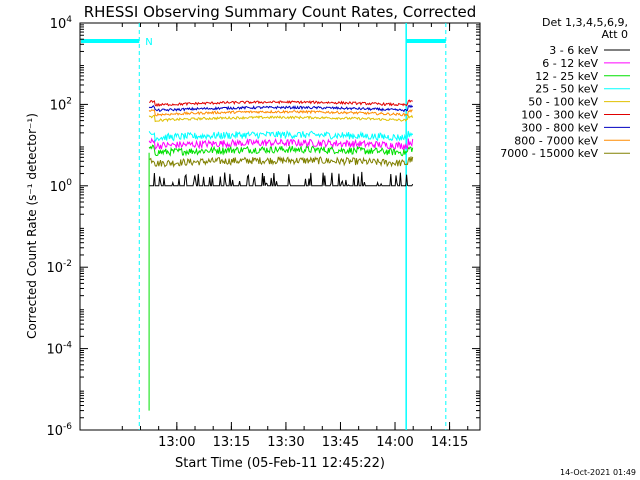 The height and width of the screenshot is (480, 640). Describe the element at coordinates (61, 23) in the screenshot. I see `y-tick-label: 10⁴` at that location.